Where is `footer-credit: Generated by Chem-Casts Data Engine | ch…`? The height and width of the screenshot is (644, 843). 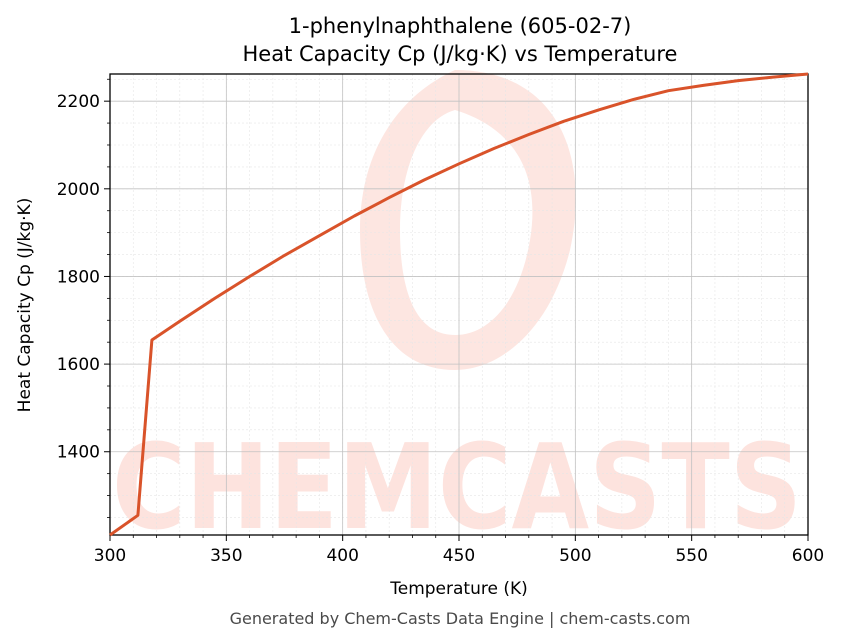
footer-credit: Generated by Chem-Casts Data Engine | ch… is located at coordinates (460, 618).